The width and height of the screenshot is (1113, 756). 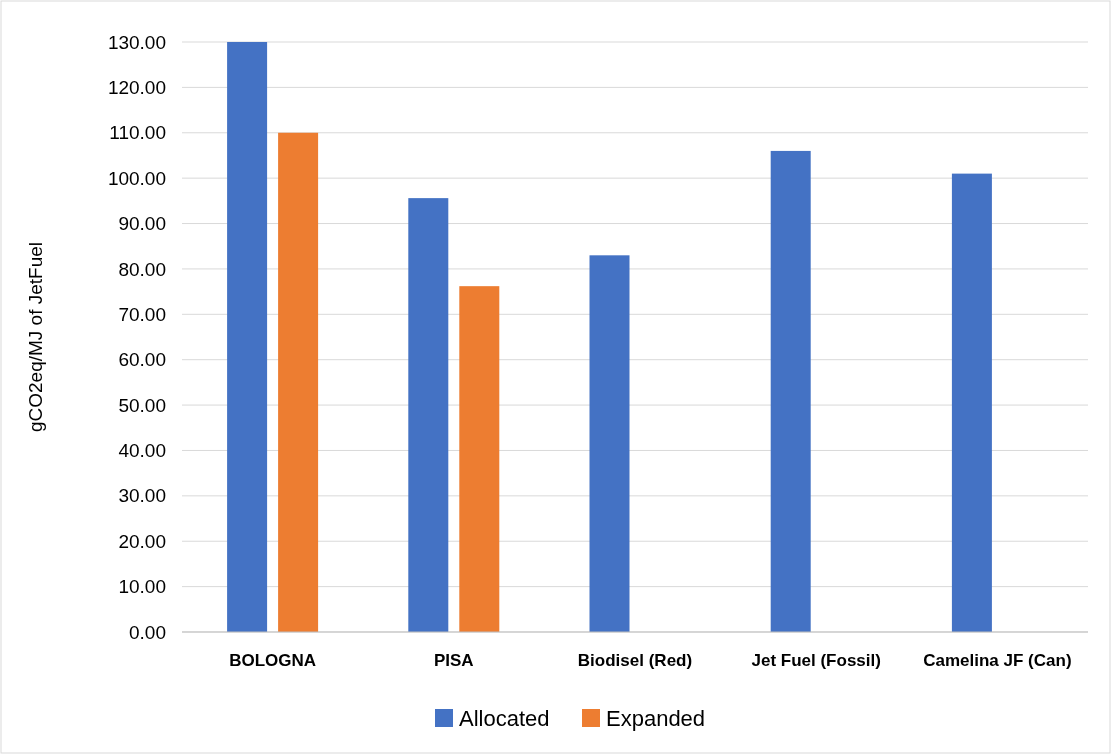 I want to click on y-tick-label: 120.00, so click(x=136, y=88).